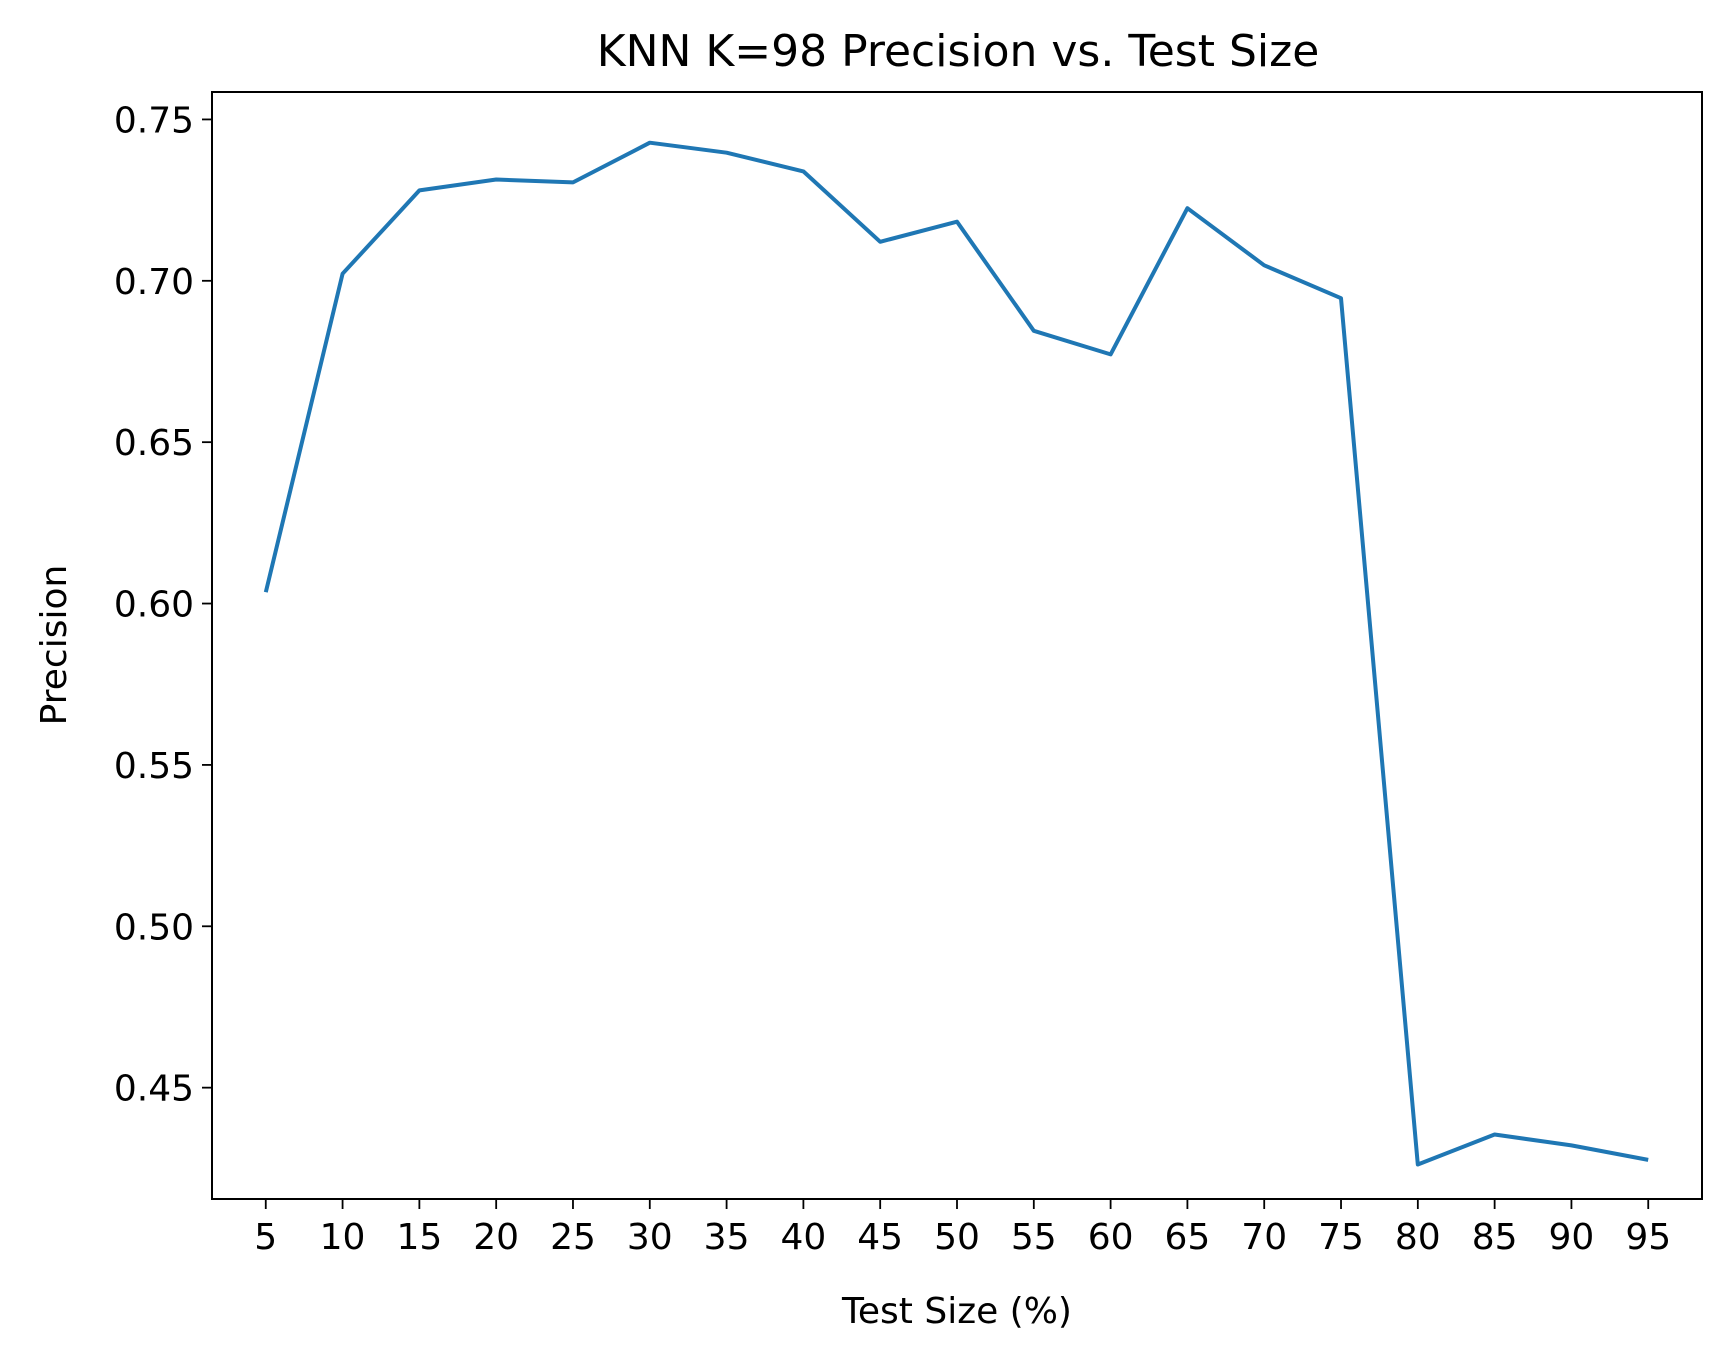  I want to click on x-tick-label: 85, so click(1495, 1237).